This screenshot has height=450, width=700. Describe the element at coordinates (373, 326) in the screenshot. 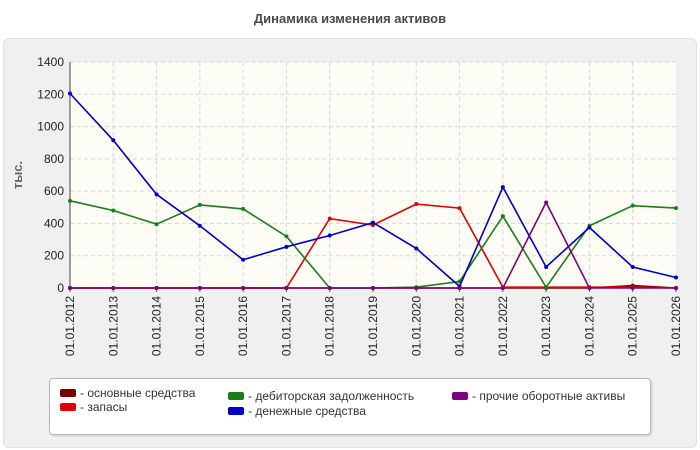

I see `x-tick-label: 01.01.2019` at that location.